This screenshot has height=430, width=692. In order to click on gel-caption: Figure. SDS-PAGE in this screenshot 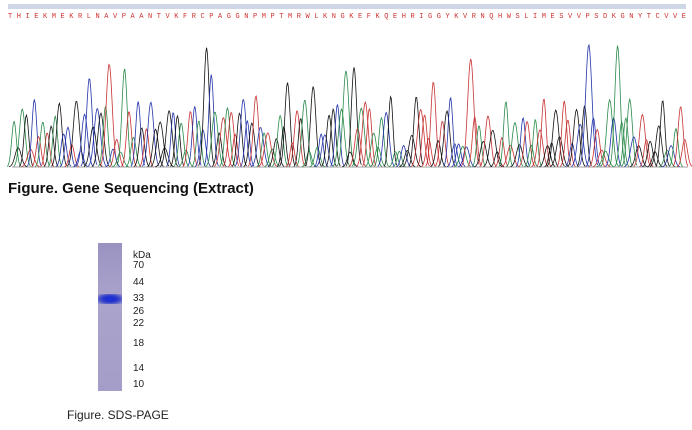, I will do `click(118, 415)`.